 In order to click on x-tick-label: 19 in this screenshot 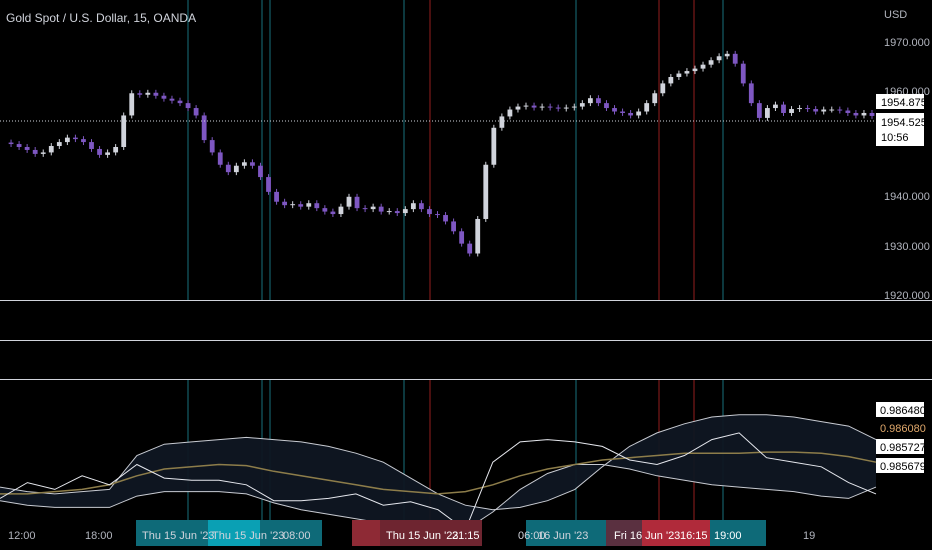, I will do `click(809, 536)`.